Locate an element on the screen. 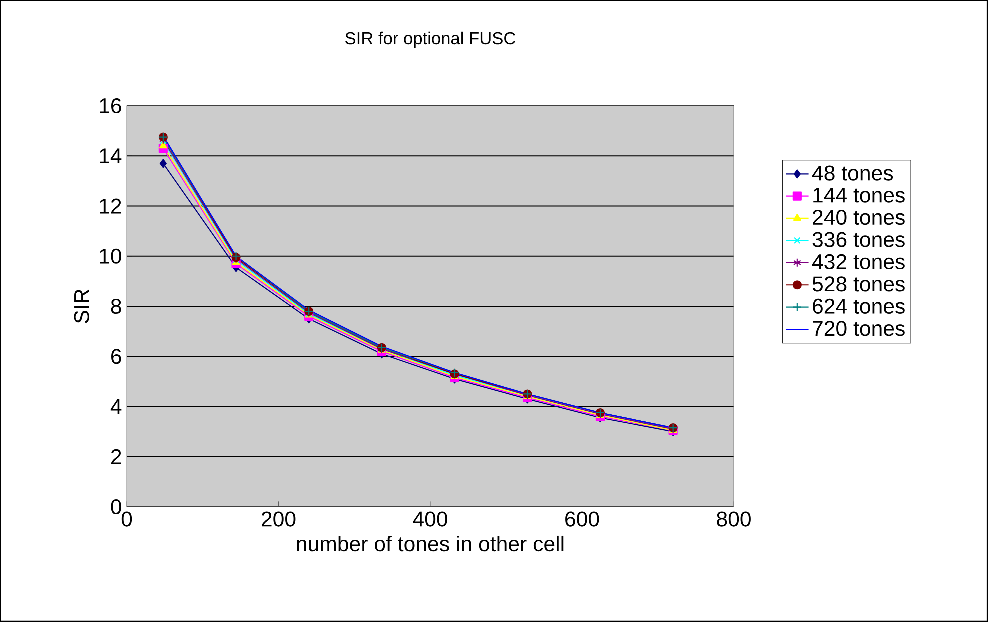 This screenshot has height=622, width=988. x-tick-label: 800 is located at coordinates (734, 519).